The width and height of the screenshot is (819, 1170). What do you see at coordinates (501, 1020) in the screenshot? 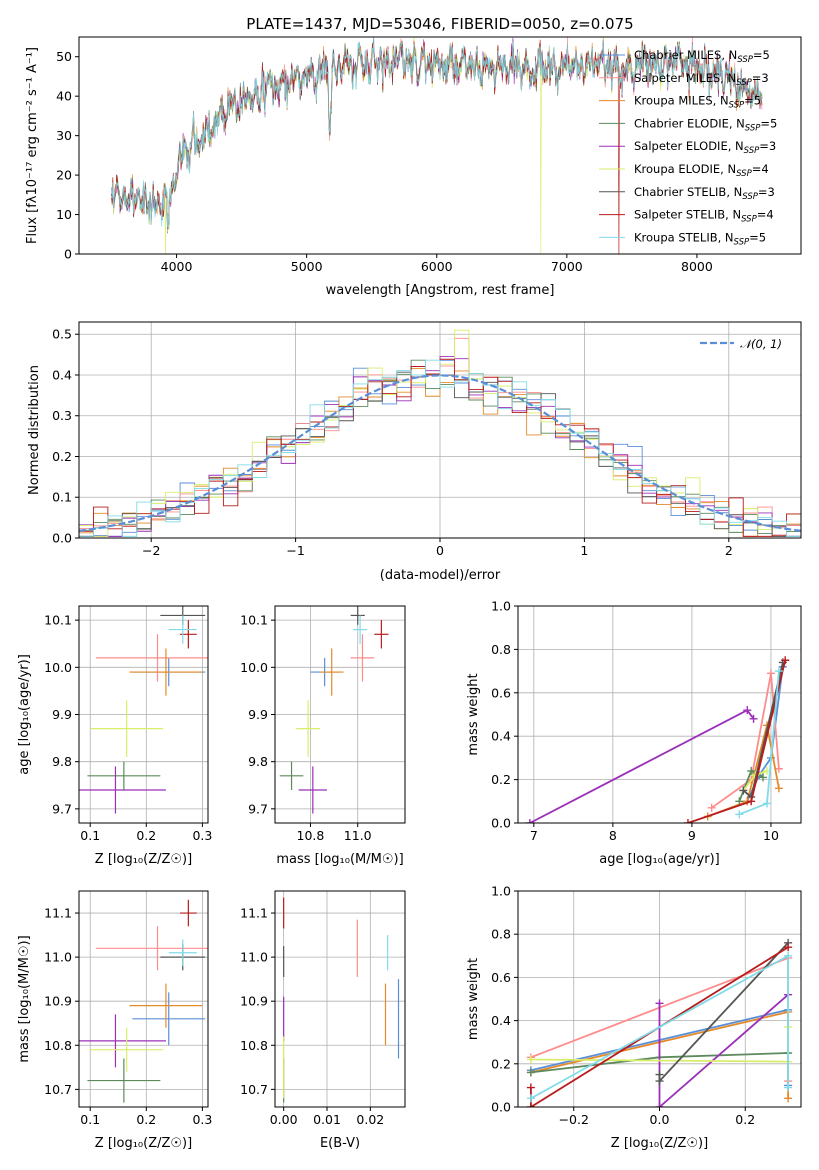
I see `y-tick-label: 0.4` at bounding box center [501, 1020].